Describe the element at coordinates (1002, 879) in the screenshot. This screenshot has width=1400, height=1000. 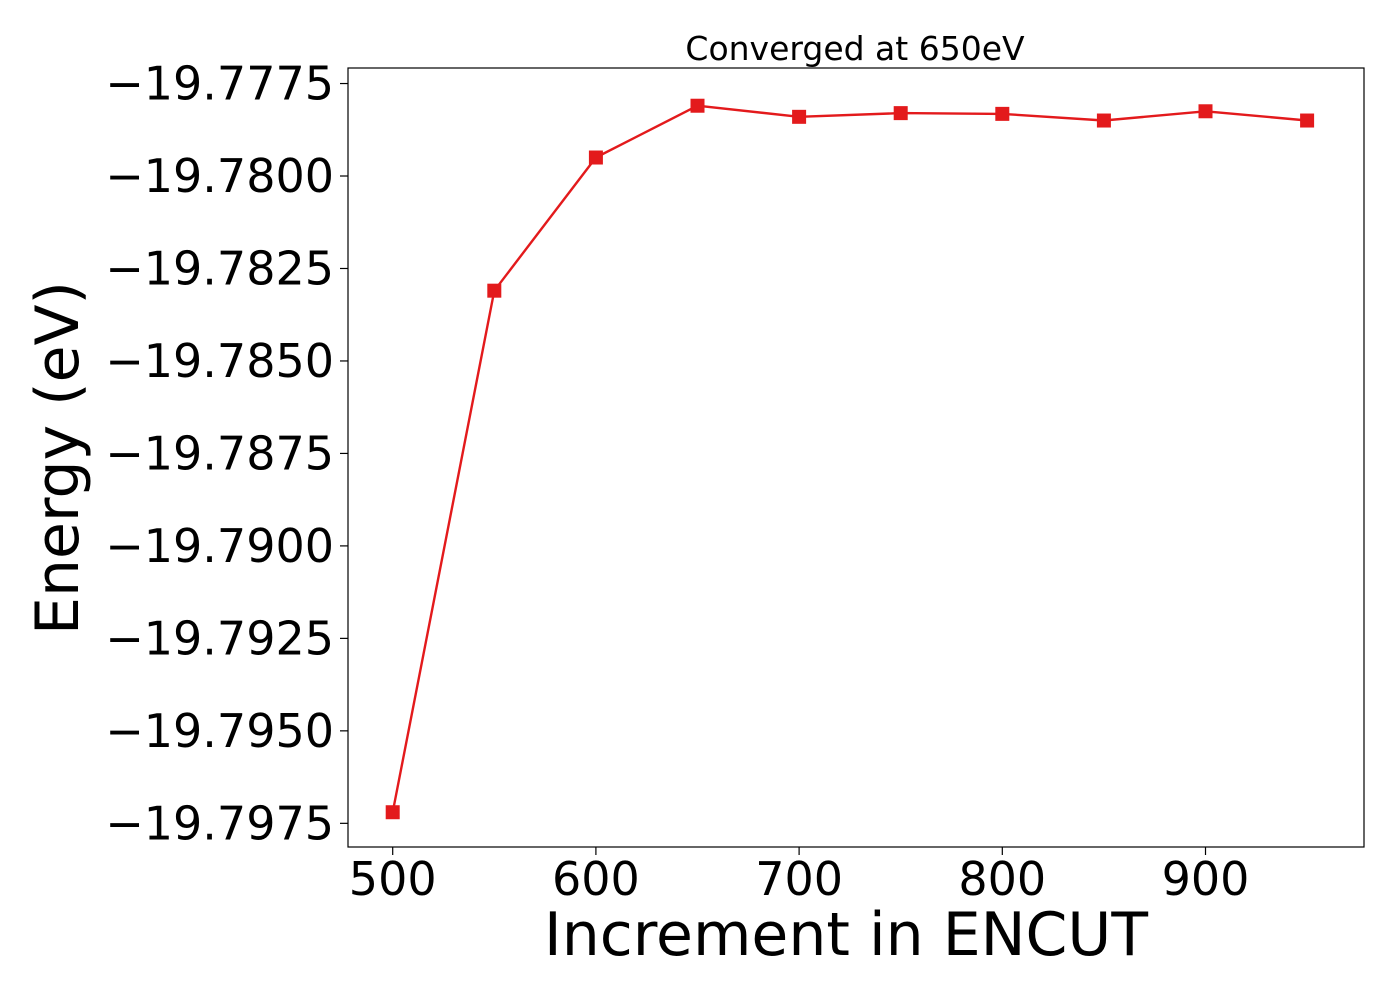
I see `x-tick-label: 800` at that location.